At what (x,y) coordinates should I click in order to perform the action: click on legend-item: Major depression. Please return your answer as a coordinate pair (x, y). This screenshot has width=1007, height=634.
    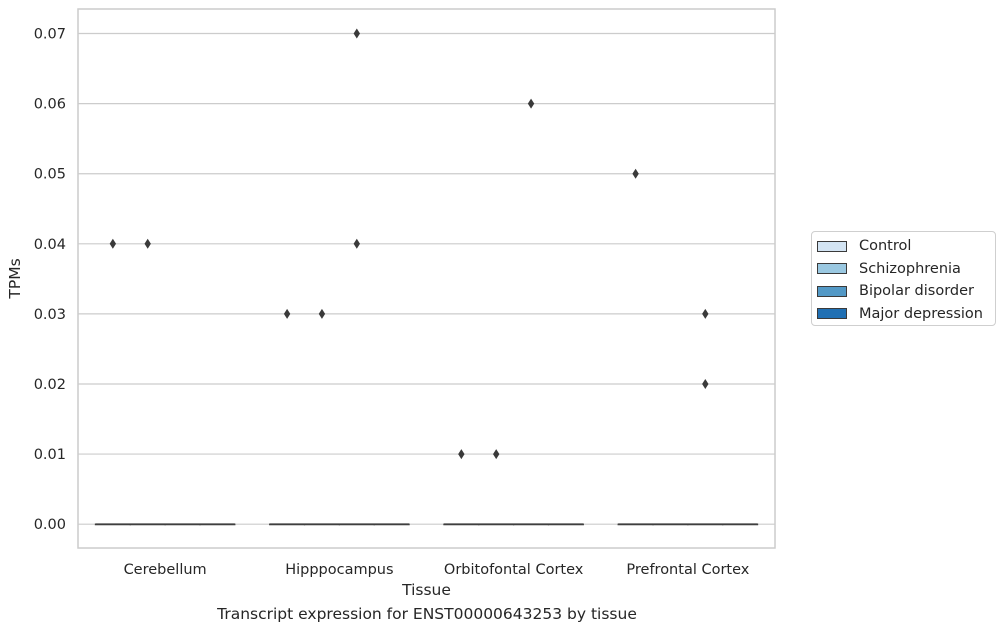
    Looking at the image, I should click on (900, 314).